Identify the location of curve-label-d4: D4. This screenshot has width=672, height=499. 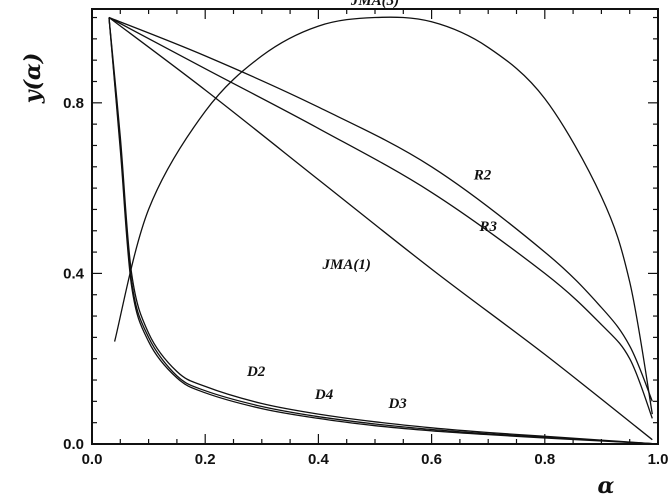
(324, 395).